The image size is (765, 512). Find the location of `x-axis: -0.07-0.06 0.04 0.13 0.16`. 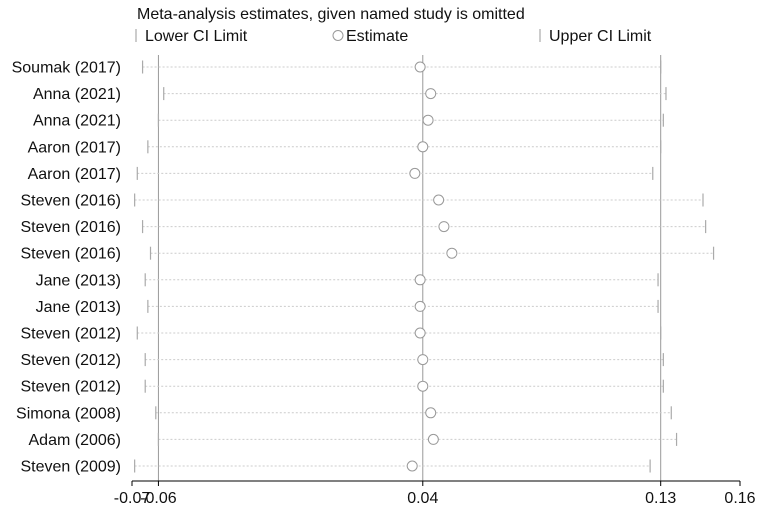

x-axis: -0.07-0.06 0.04 0.13 0.16 is located at coordinates (435, 494).